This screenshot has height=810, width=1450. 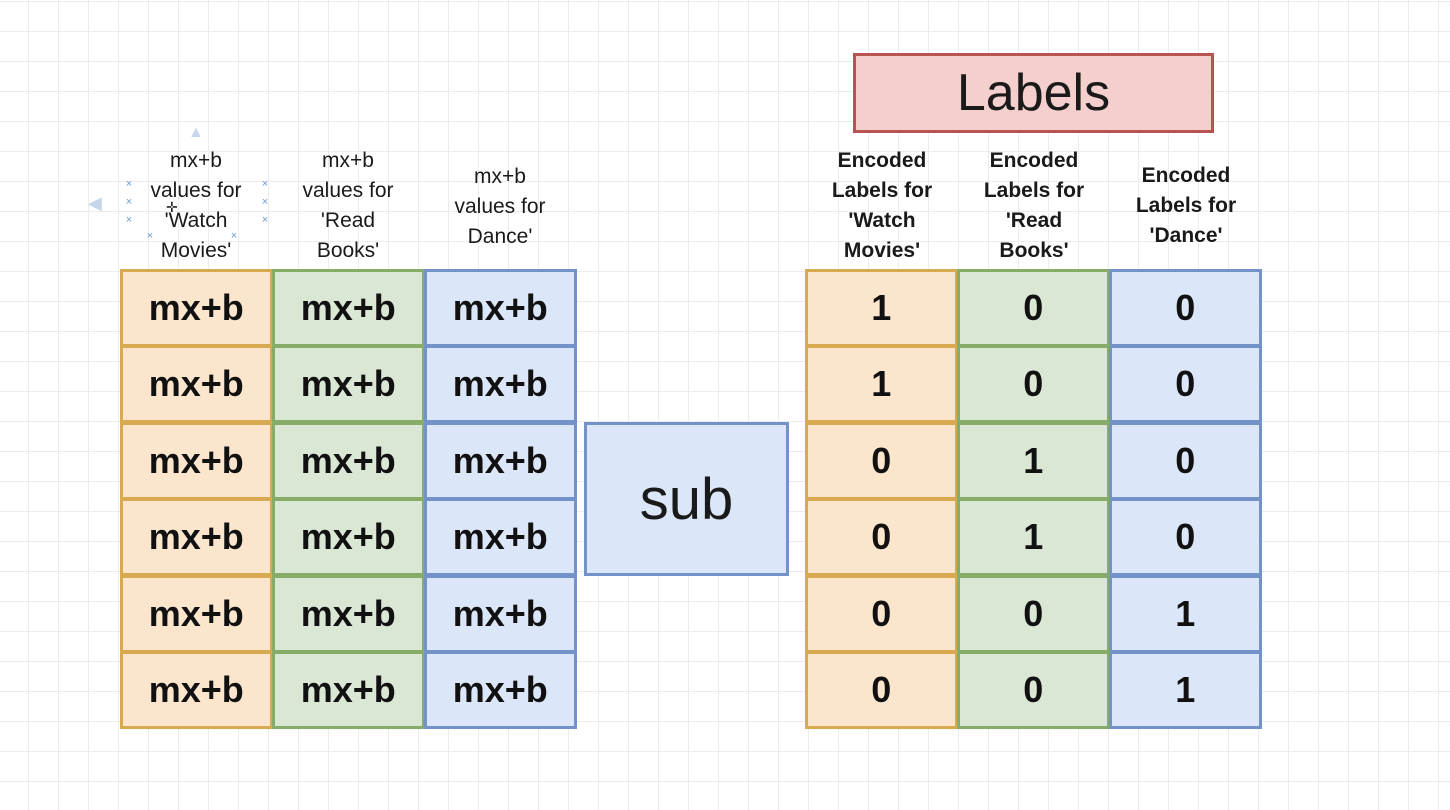 I want to click on move-up-arrow-icon: ▲, so click(x=196, y=132).